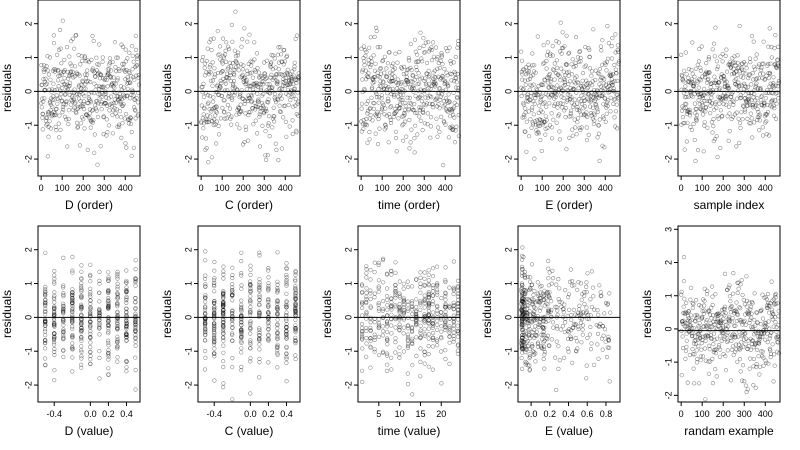 The width and height of the screenshot is (800, 450). I want to click on x-axis-label: E (order), so click(568, 205).